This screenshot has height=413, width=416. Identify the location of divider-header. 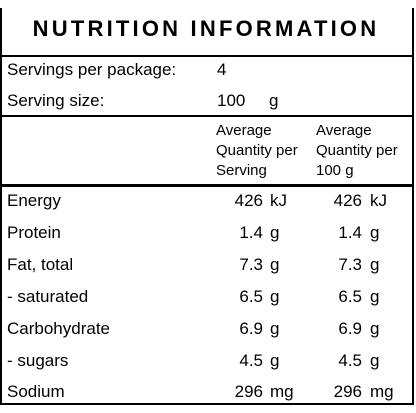
(206, 116).